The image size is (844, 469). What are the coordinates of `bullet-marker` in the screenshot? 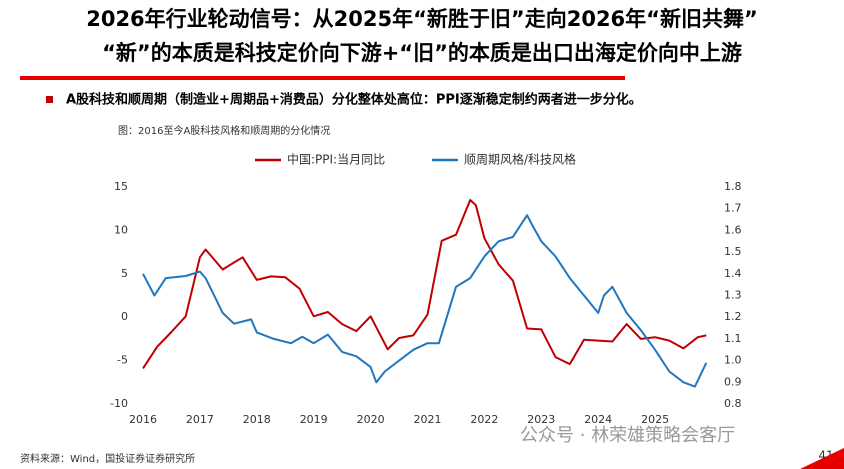 It's located at (49, 99).